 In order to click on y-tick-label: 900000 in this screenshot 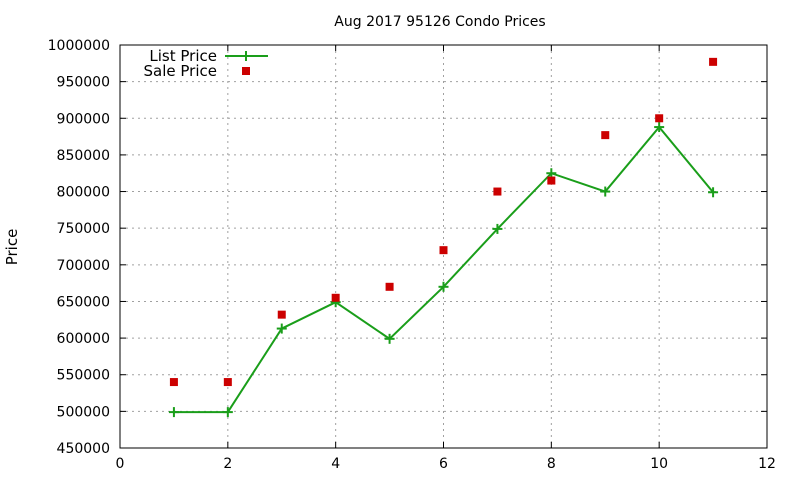, I will do `click(83, 119)`.